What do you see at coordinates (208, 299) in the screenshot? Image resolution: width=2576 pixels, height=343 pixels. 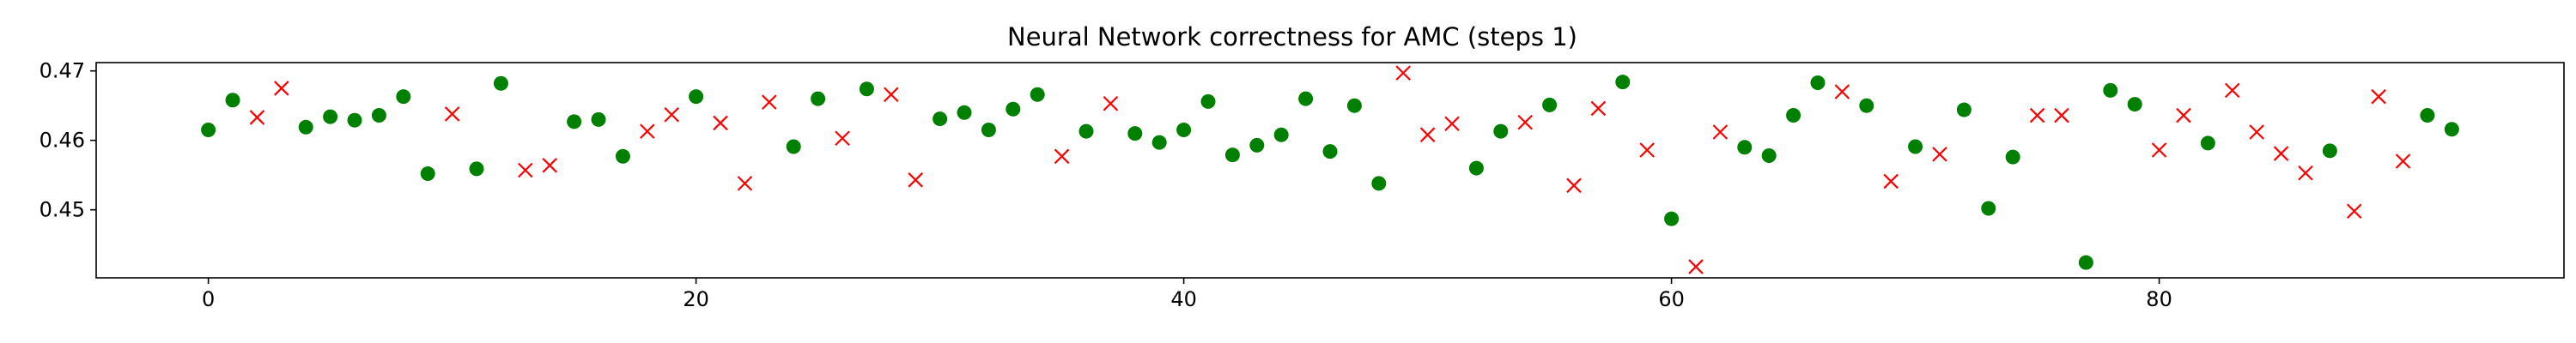 I see `x-tick-label: 0` at bounding box center [208, 299].